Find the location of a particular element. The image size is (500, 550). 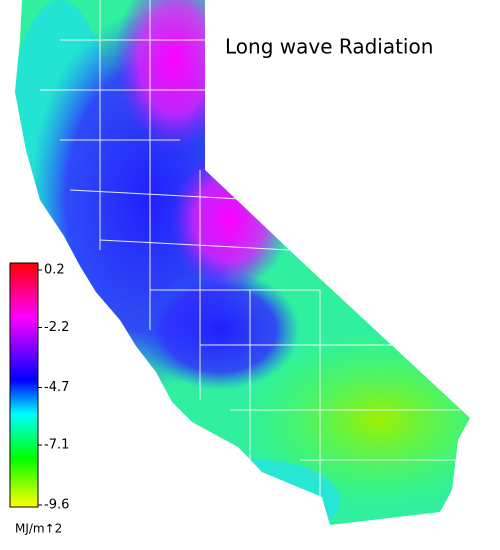

colorbar-tick-label: -2.2 is located at coordinates (56, 327).